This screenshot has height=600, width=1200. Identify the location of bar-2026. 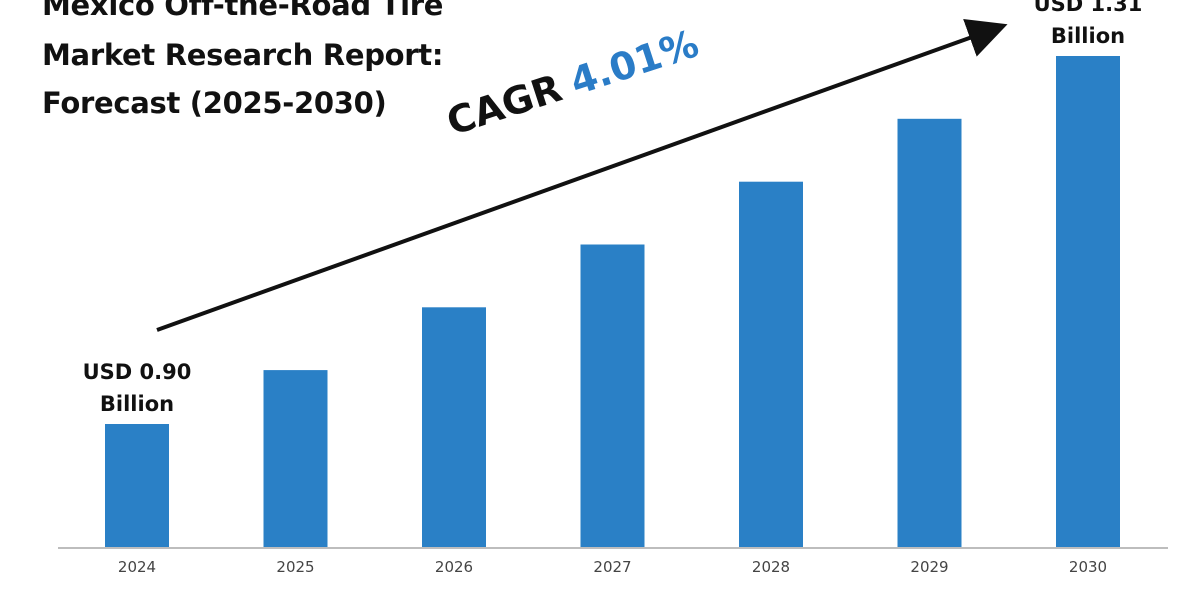
(454, 427).